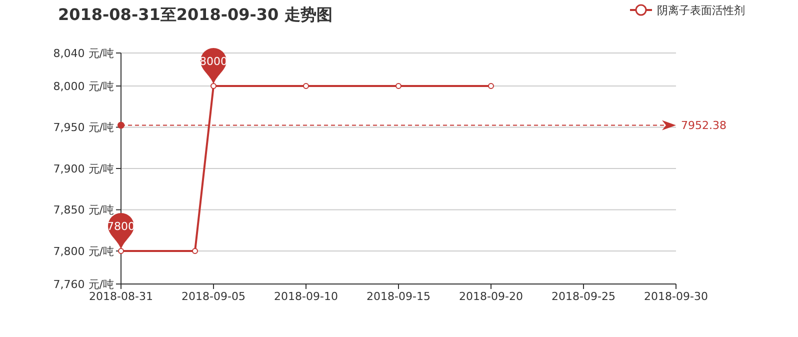  What do you see at coordinates (195, 14) in the screenshot?
I see `chart-title: 2018-08-31至2018-09-30 走势图` at bounding box center [195, 14].